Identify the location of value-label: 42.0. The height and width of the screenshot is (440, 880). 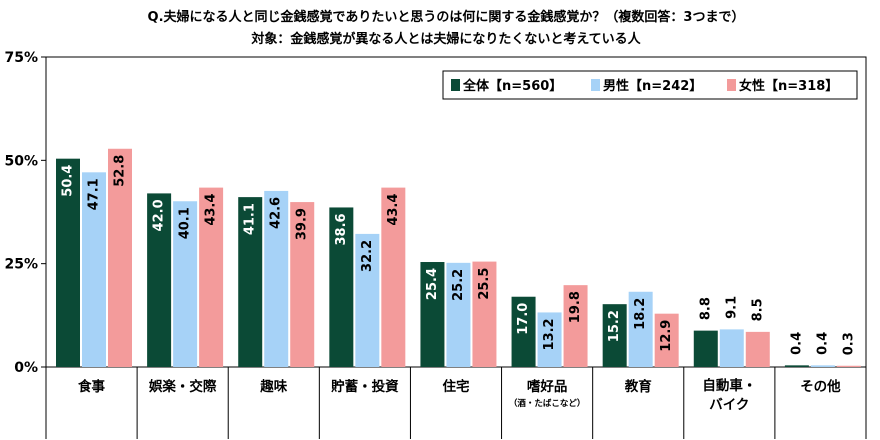
(159, 215).